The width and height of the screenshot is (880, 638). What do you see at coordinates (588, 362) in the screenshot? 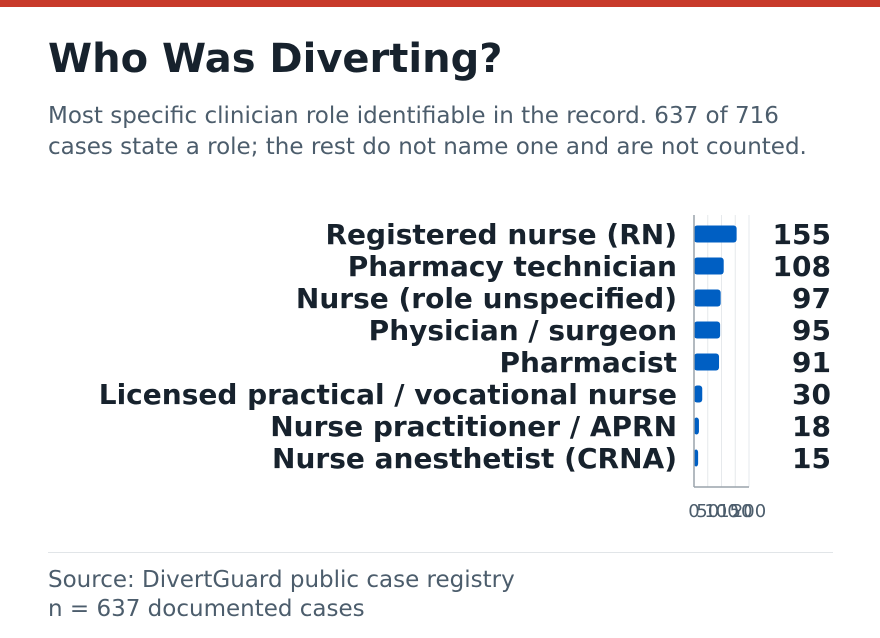
I see `category-label: Pharmacist` at bounding box center [588, 362].